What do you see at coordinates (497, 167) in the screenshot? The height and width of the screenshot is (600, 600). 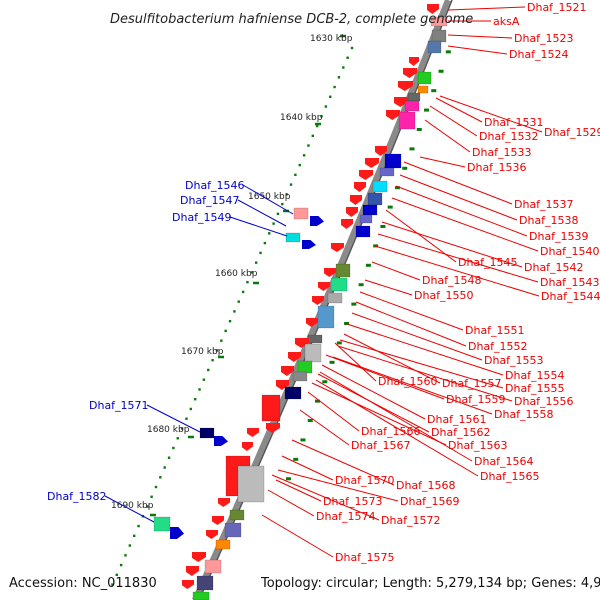 I see `gene-label-dhaf_1536: Dhaf_1536` at bounding box center [497, 167].